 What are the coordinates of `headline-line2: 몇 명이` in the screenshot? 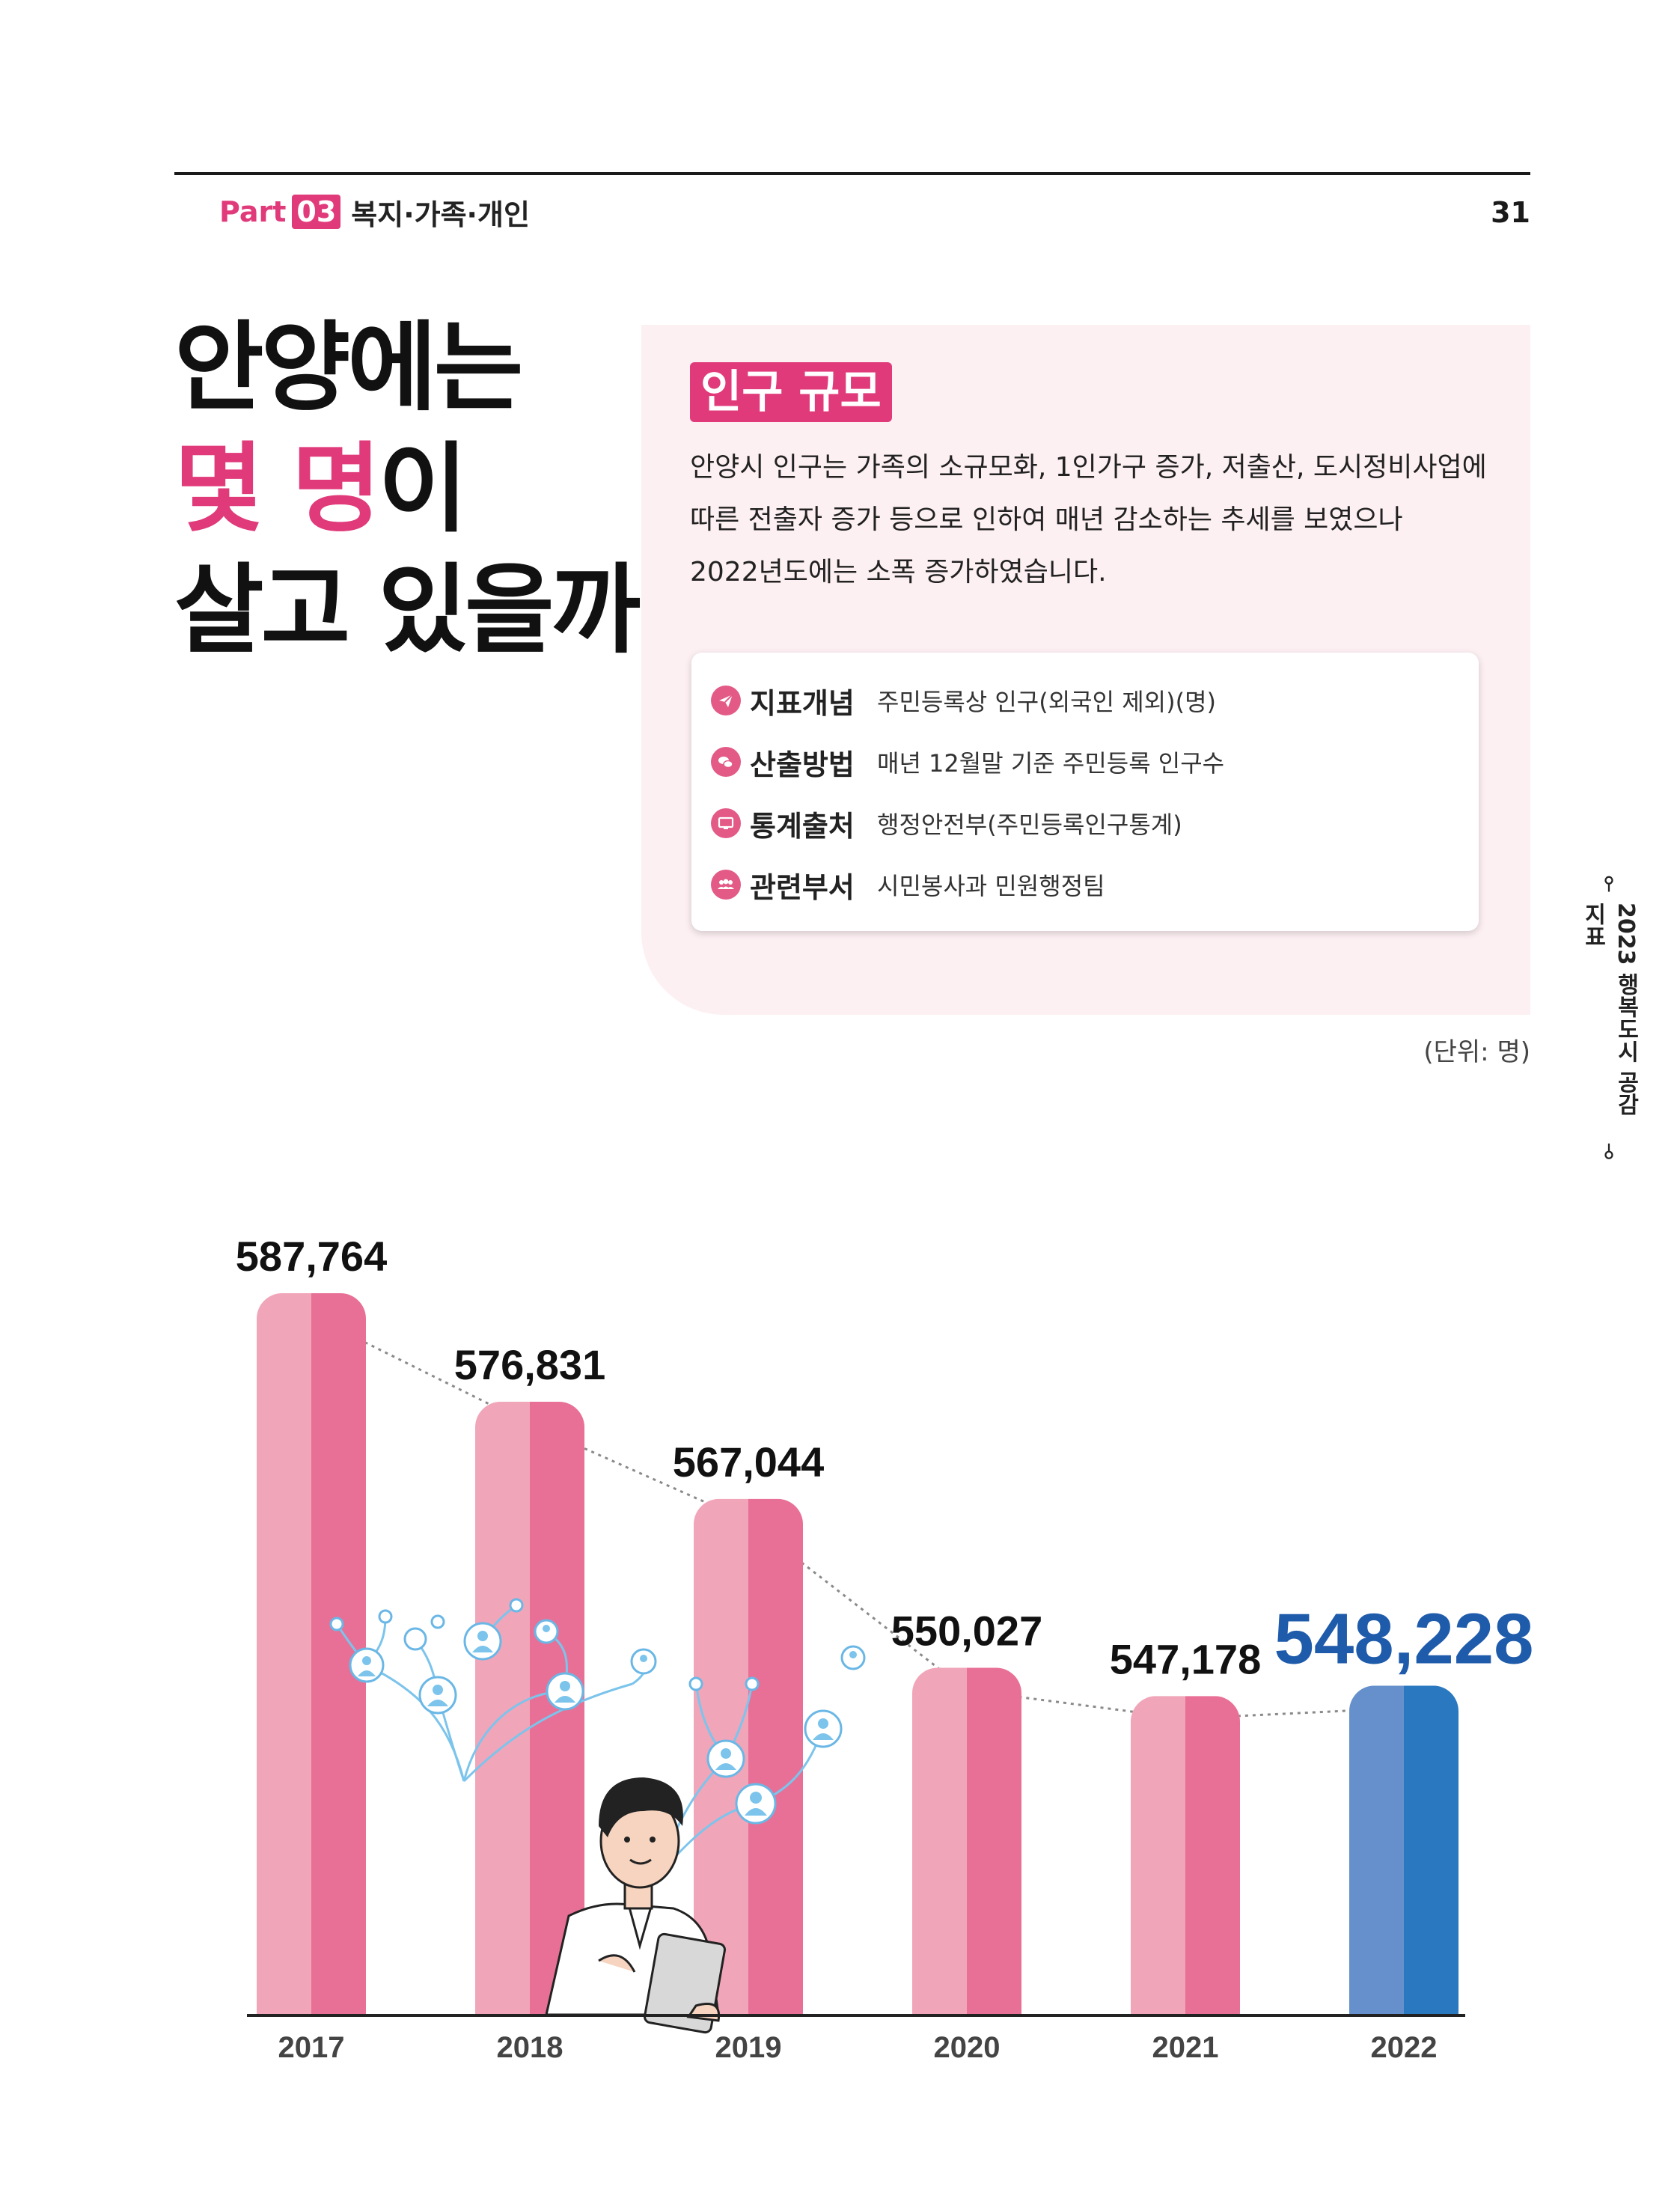 It's located at (432, 488).